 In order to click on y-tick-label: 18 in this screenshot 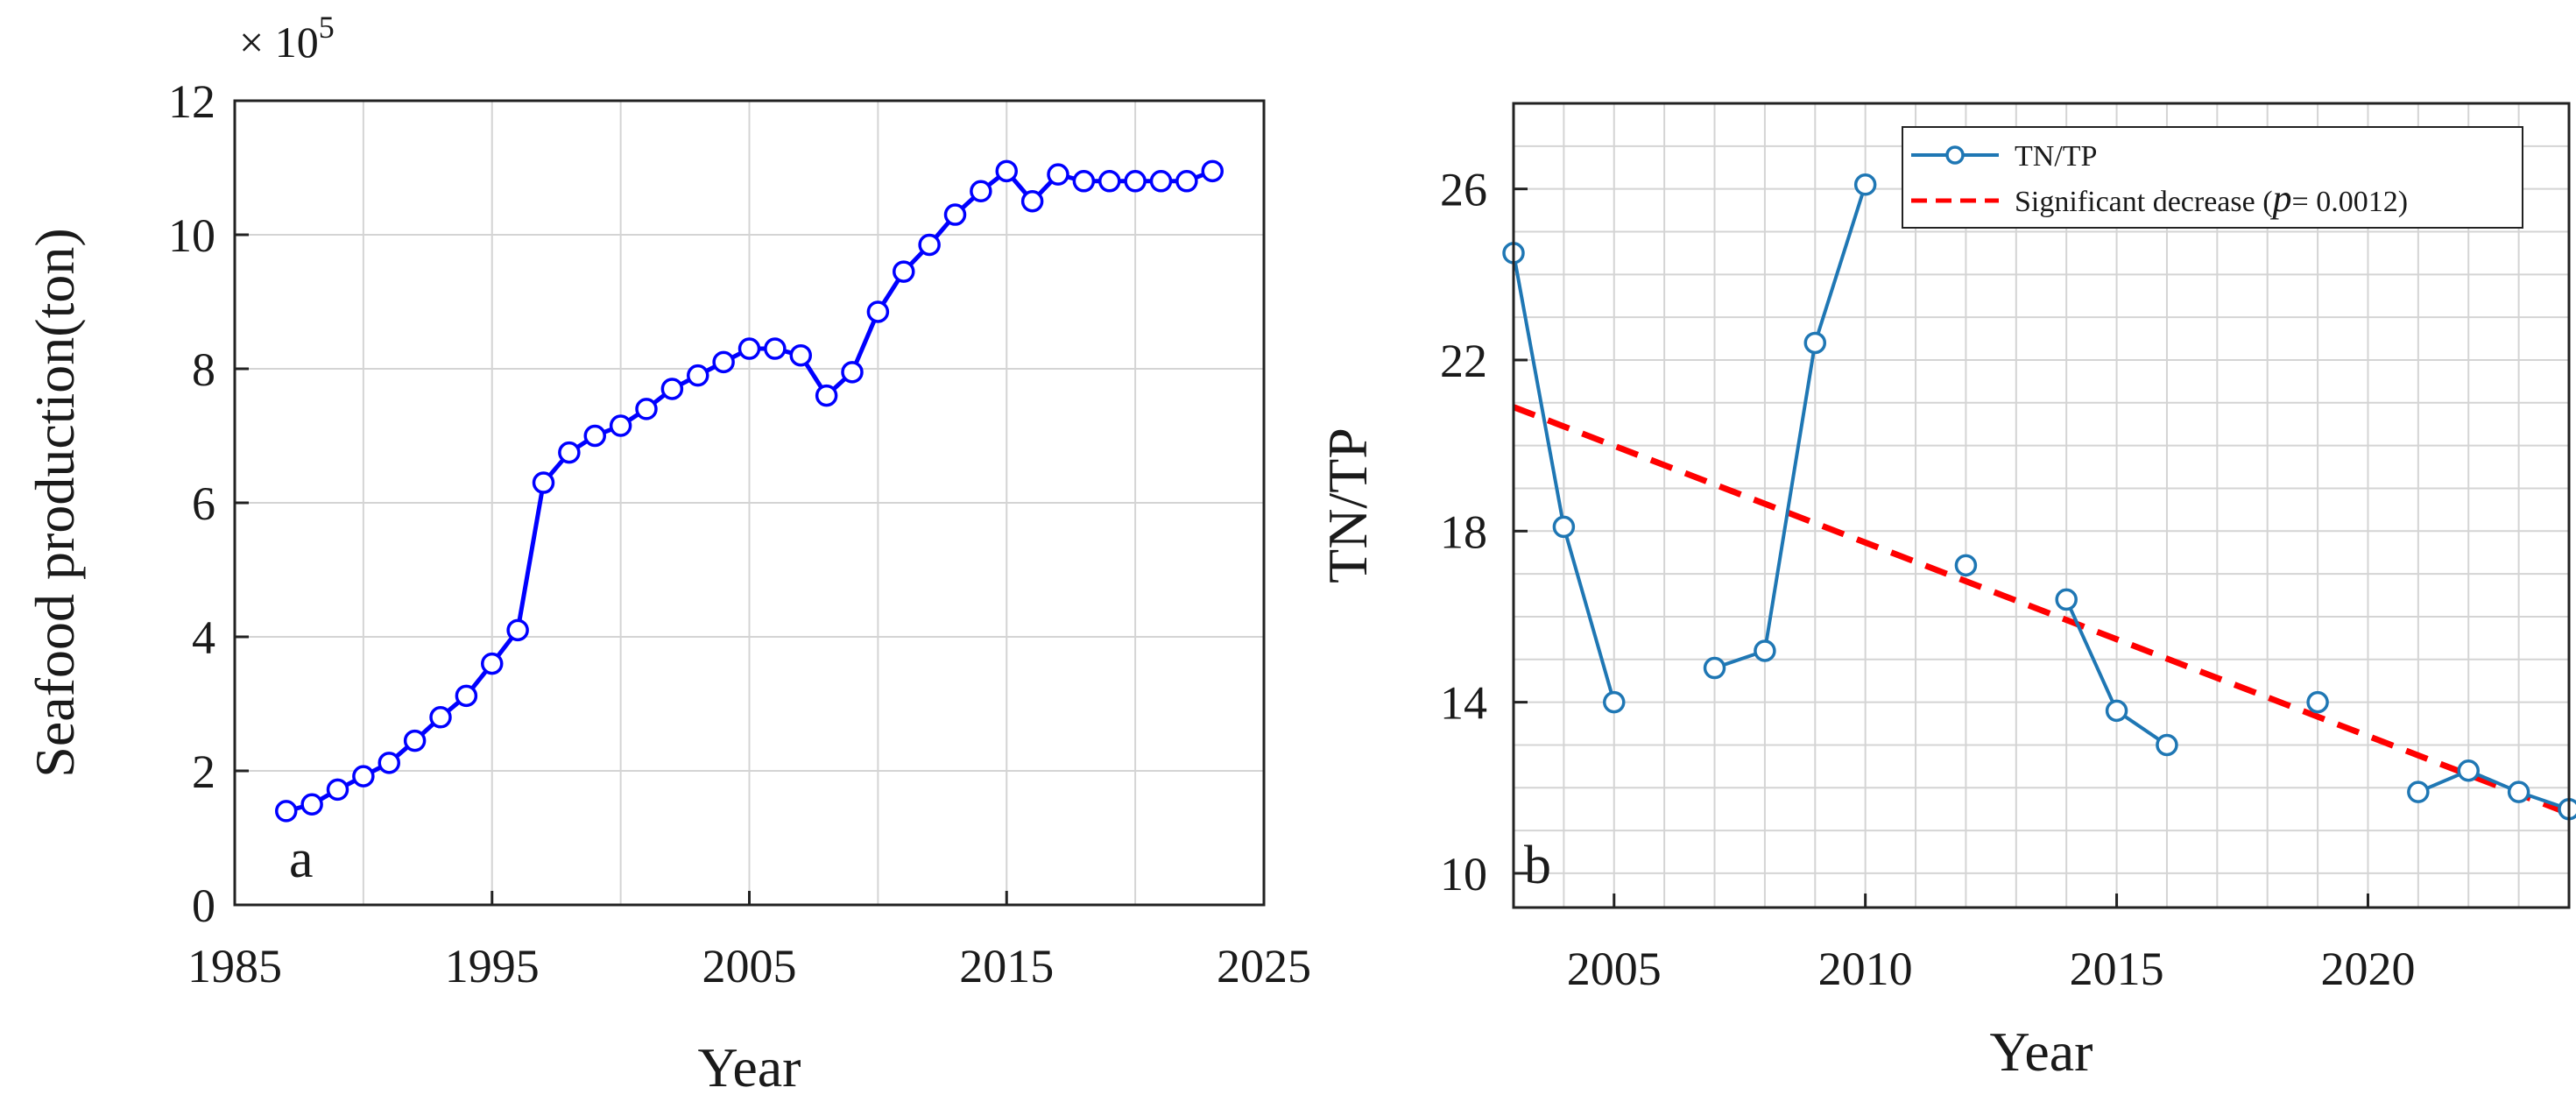, I will do `click(1463, 531)`.